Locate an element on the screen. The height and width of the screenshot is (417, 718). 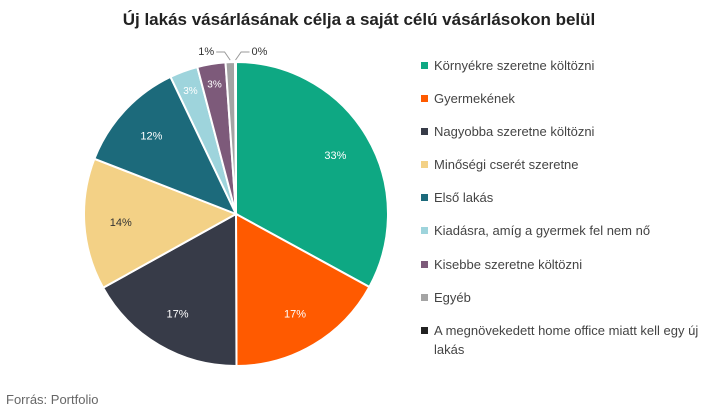
slice-data-label: 12% is located at coordinates (151, 136).